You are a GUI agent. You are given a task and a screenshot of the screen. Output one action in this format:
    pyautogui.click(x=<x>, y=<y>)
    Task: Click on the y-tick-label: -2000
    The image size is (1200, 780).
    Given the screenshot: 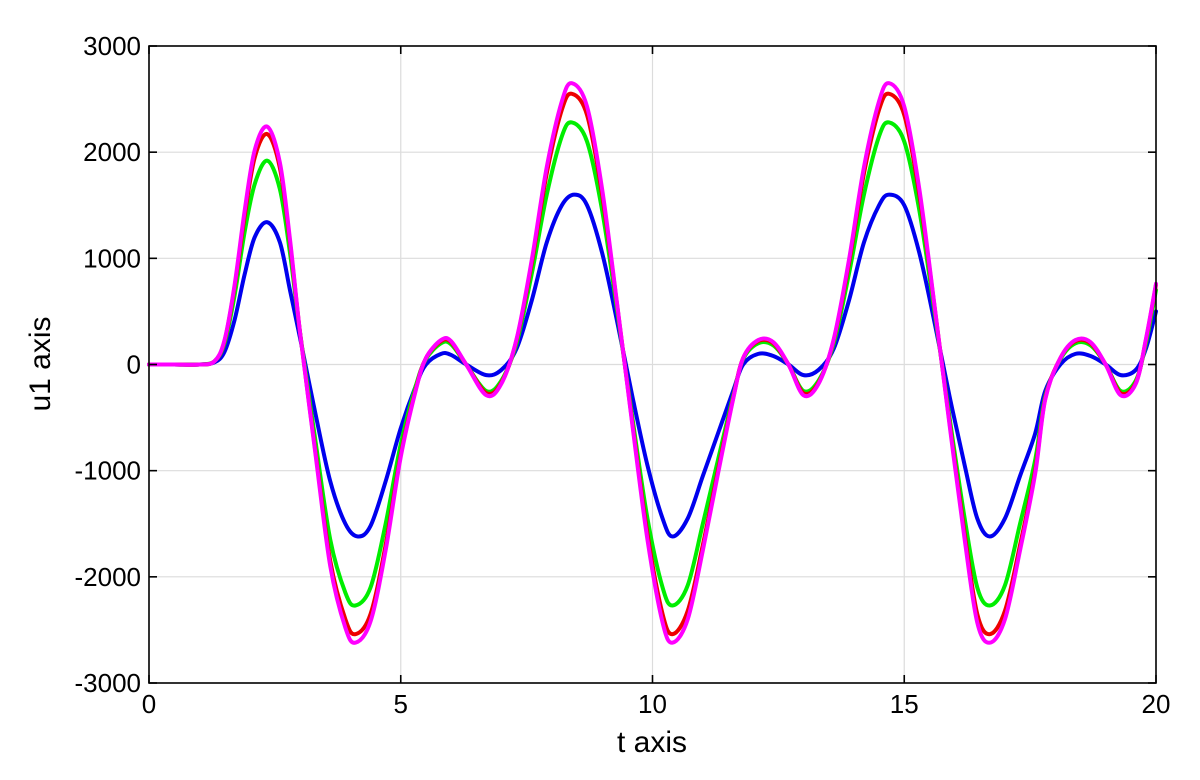 What is the action you would take?
    pyautogui.click(x=108, y=577)
    